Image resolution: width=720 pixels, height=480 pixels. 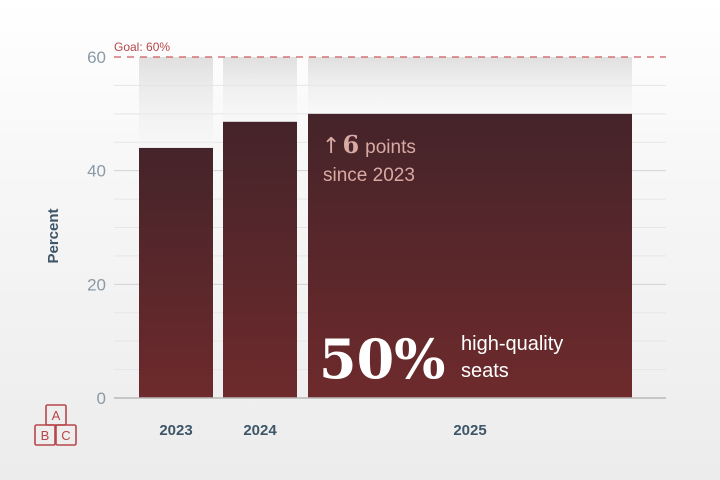 What do you see at coordinates (485, 371) in the screenshot?
I see `callout-line-2: seats` at bounding box center [485, 371].